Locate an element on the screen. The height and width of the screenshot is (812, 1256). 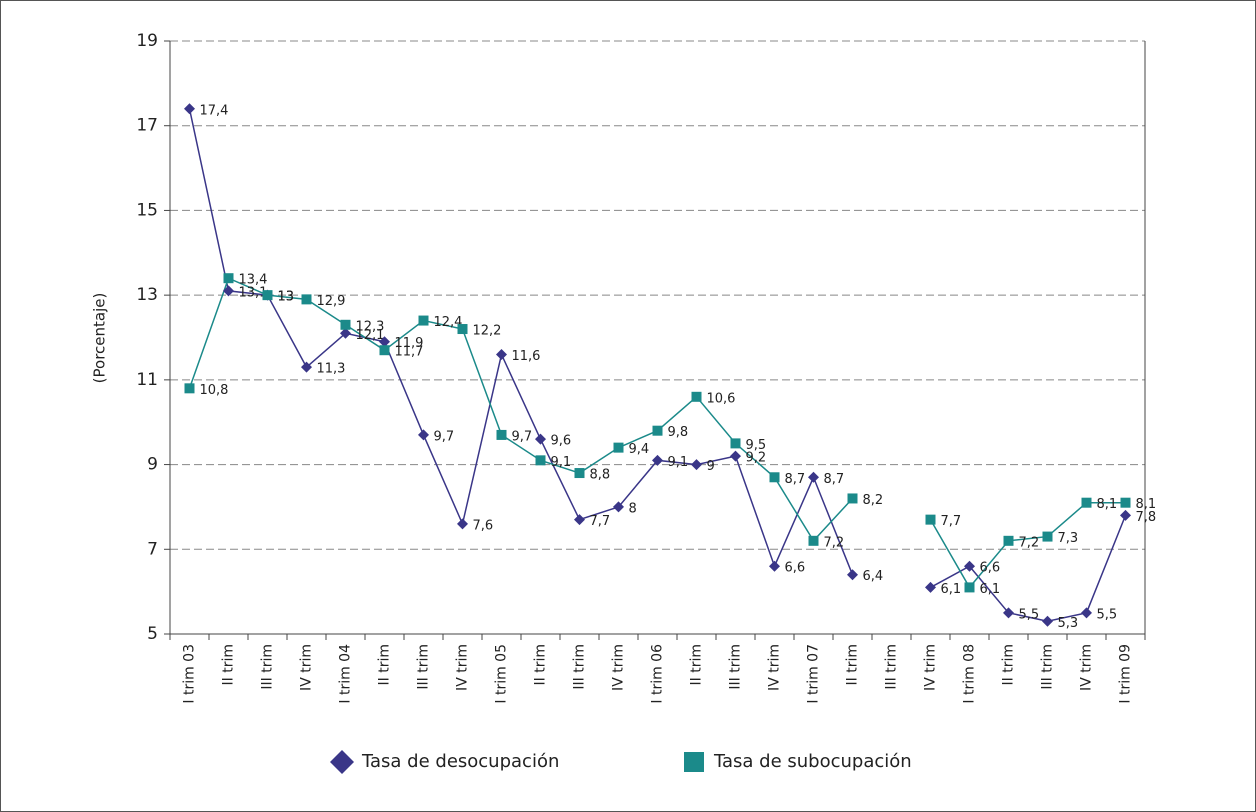
data-label: 11,7 is located at coordinates (409, 352).